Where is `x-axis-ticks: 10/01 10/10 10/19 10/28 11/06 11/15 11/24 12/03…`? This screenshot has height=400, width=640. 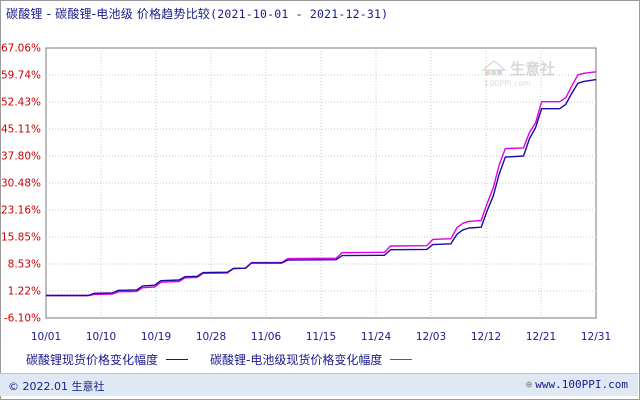
x-axis-ticks: 10/01 10/10 10/19 10/28 11/06 11/15 11/24 12/03… is located at coordinates (321, 337).